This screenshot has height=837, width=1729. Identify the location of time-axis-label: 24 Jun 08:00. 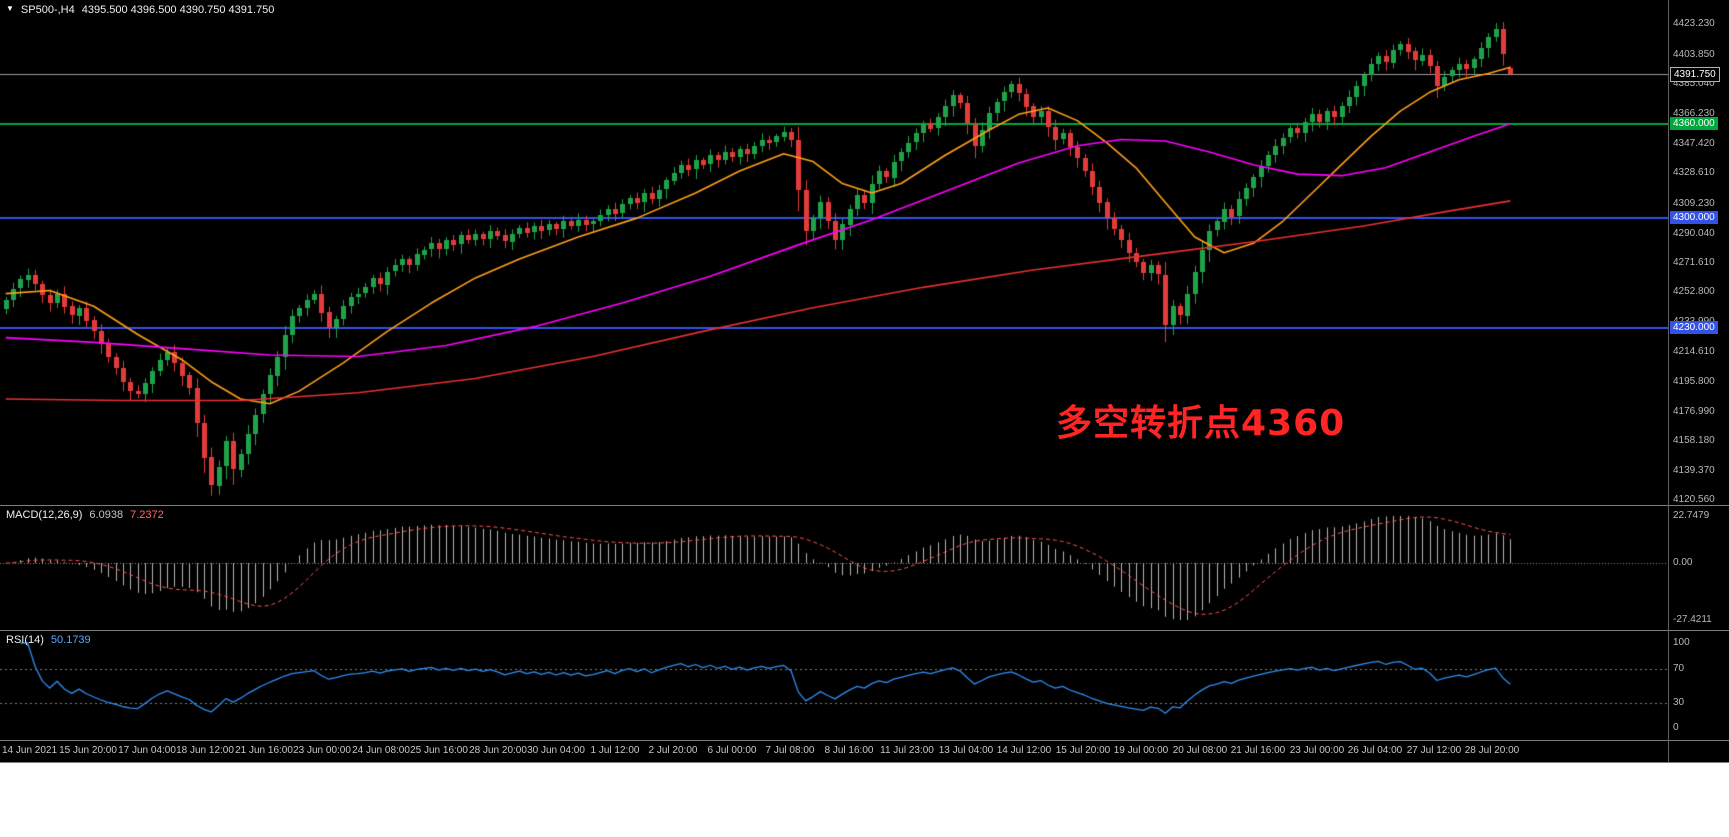
(381, 750).